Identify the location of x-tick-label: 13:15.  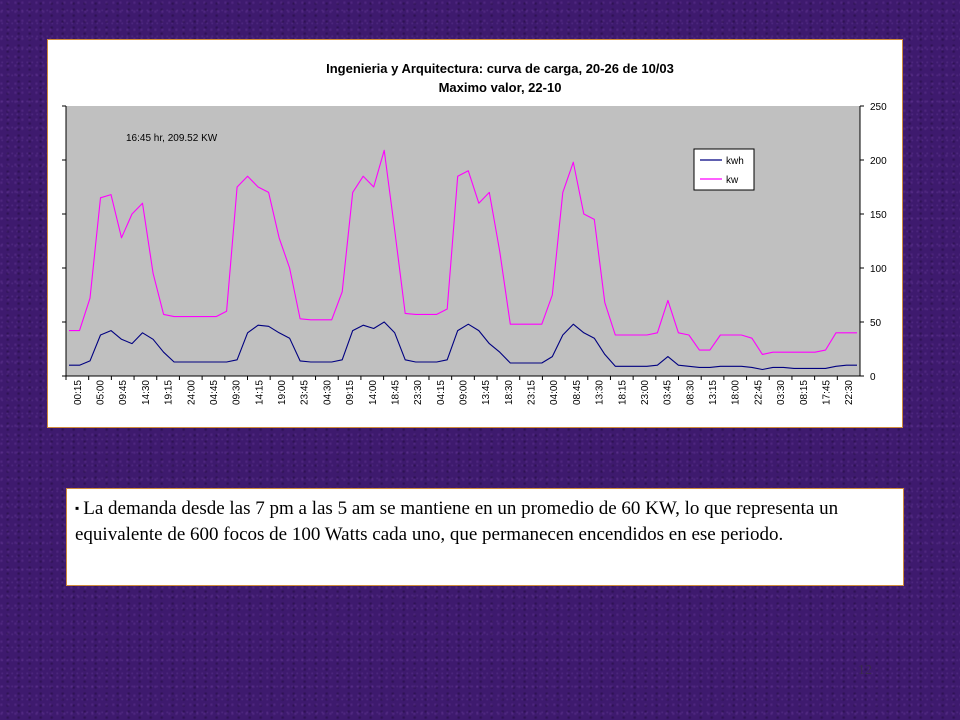
(713, 392).